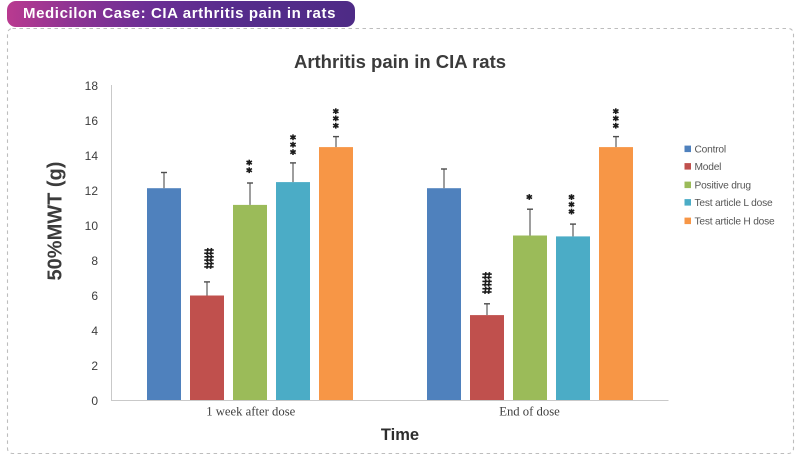  Describe the element at coordinates (94, 331) in the screenshot. I see `svg-text: 4` at that location.